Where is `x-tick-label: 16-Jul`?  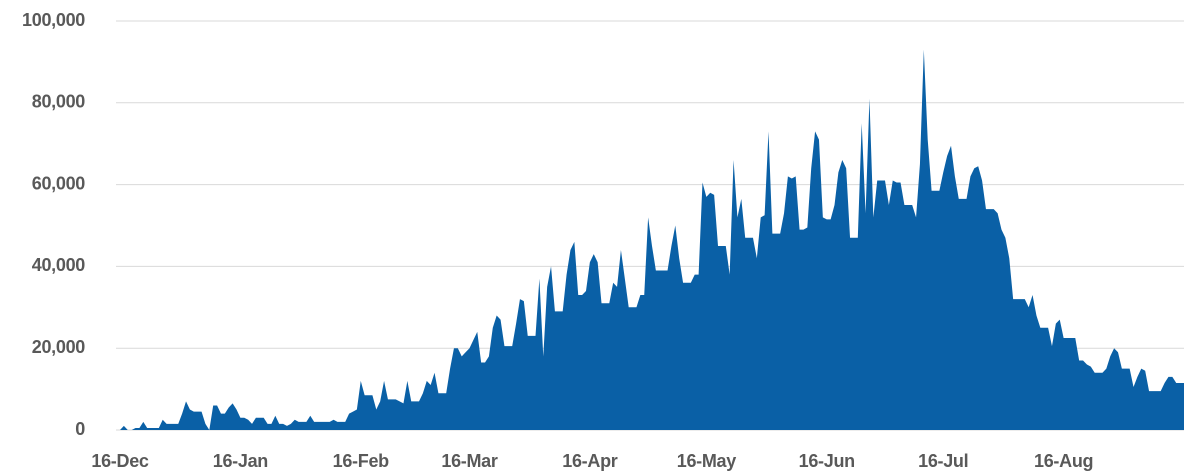
x-tick-label: 16-Jul is located at coordinates (943, 461).